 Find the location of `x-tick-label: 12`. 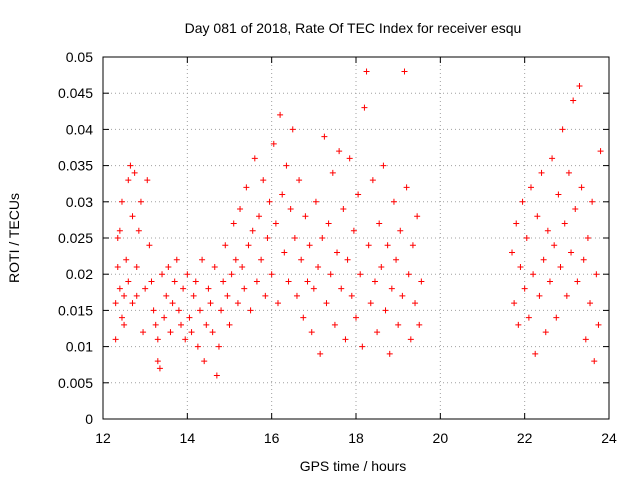

x-tick-label: 12 is located at coordinates (103, 438).